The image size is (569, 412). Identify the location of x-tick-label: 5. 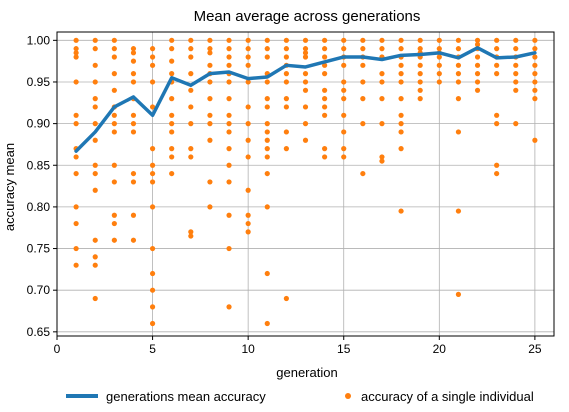
(152, 349).